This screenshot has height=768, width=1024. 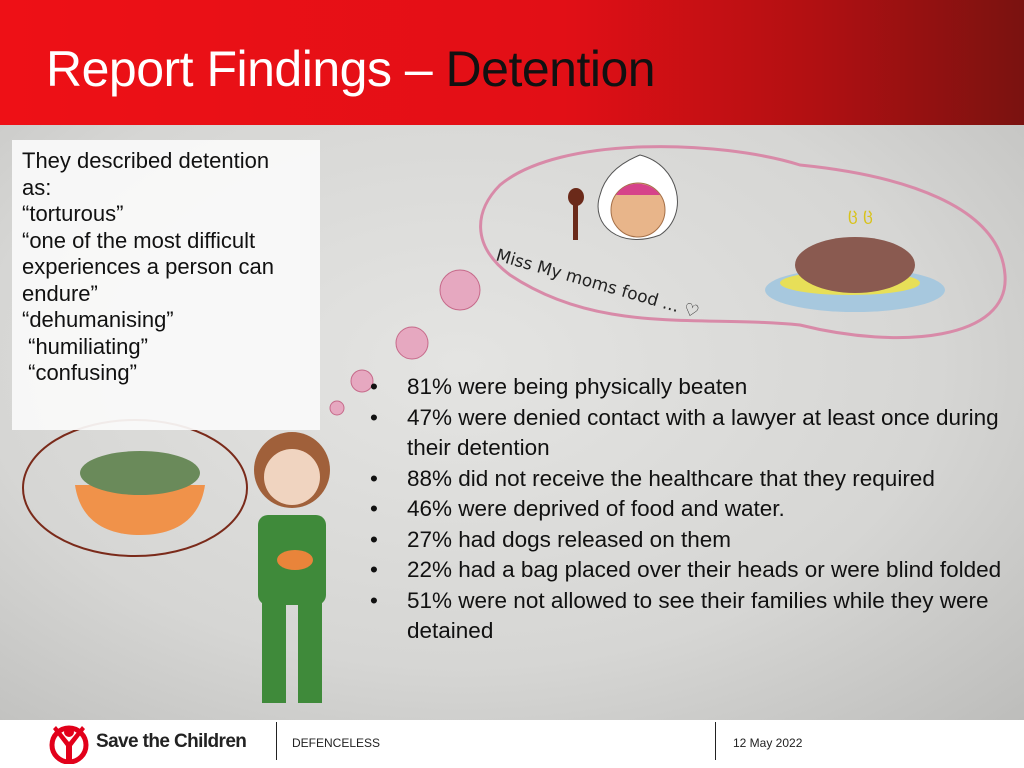 What do you see at coordinates (693, 387) in the screenshot?
I see `finding-item: 81% were being physically beaten` at bounding box center [693, 387].